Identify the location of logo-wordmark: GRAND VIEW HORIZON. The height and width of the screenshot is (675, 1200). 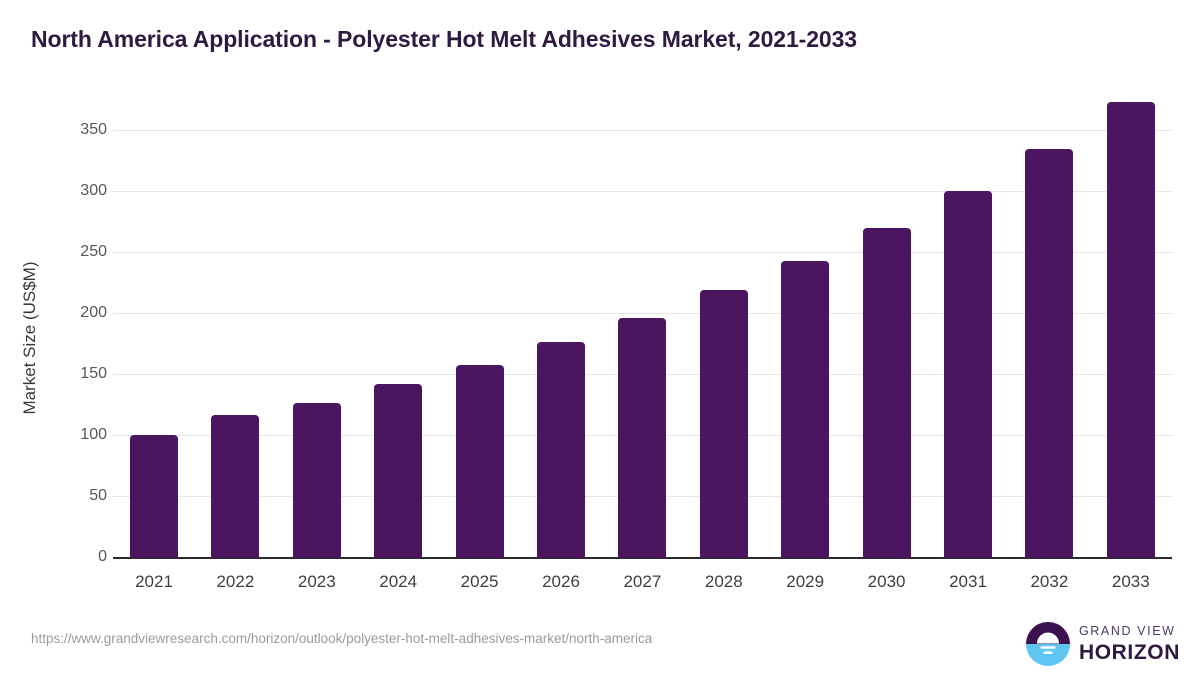
(1129, 644).